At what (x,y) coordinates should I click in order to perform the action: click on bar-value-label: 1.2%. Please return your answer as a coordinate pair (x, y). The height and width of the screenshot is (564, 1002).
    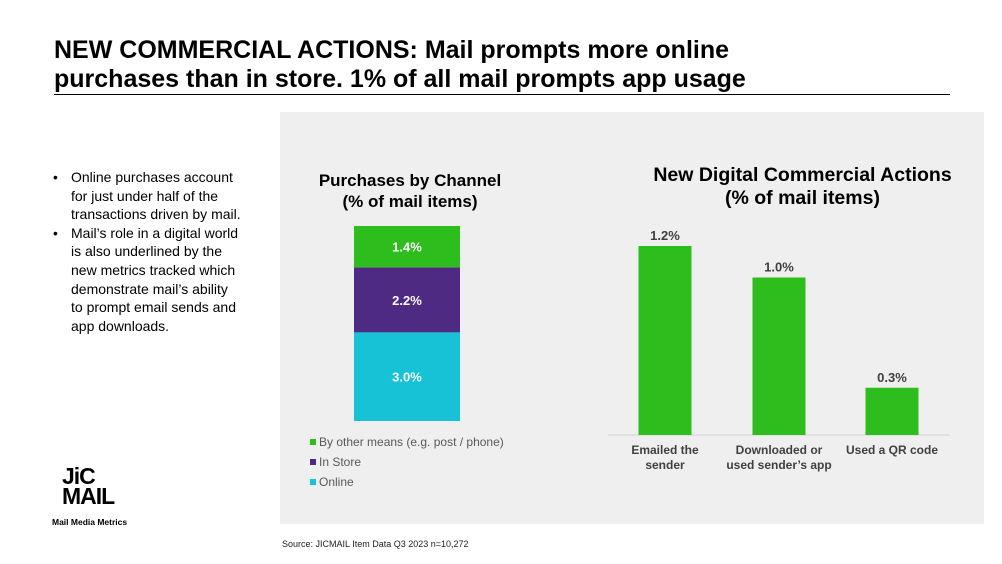
    Looking at the image, I should click on (665, 235).